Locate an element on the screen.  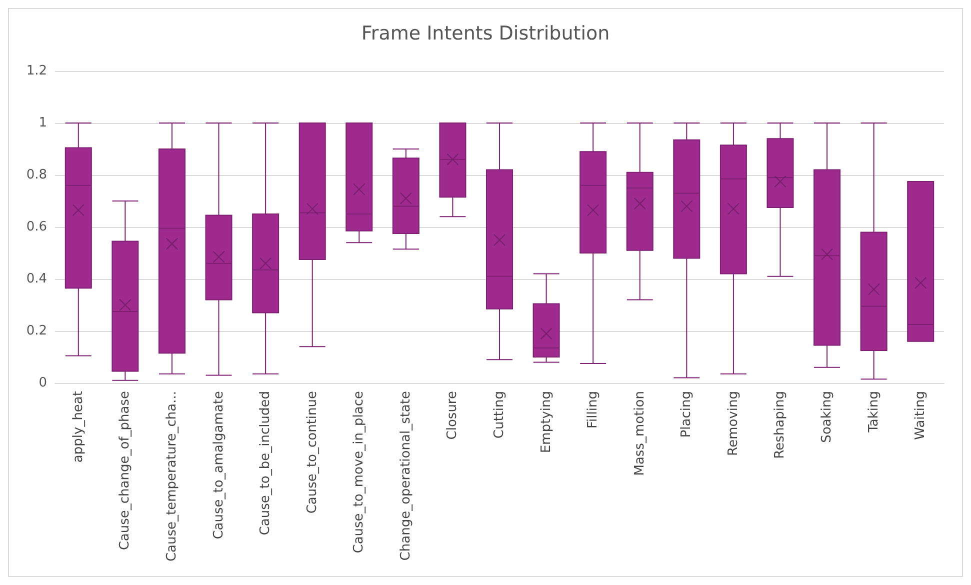
x-tick-label: apply_heat is located at coordinates (78, 427).